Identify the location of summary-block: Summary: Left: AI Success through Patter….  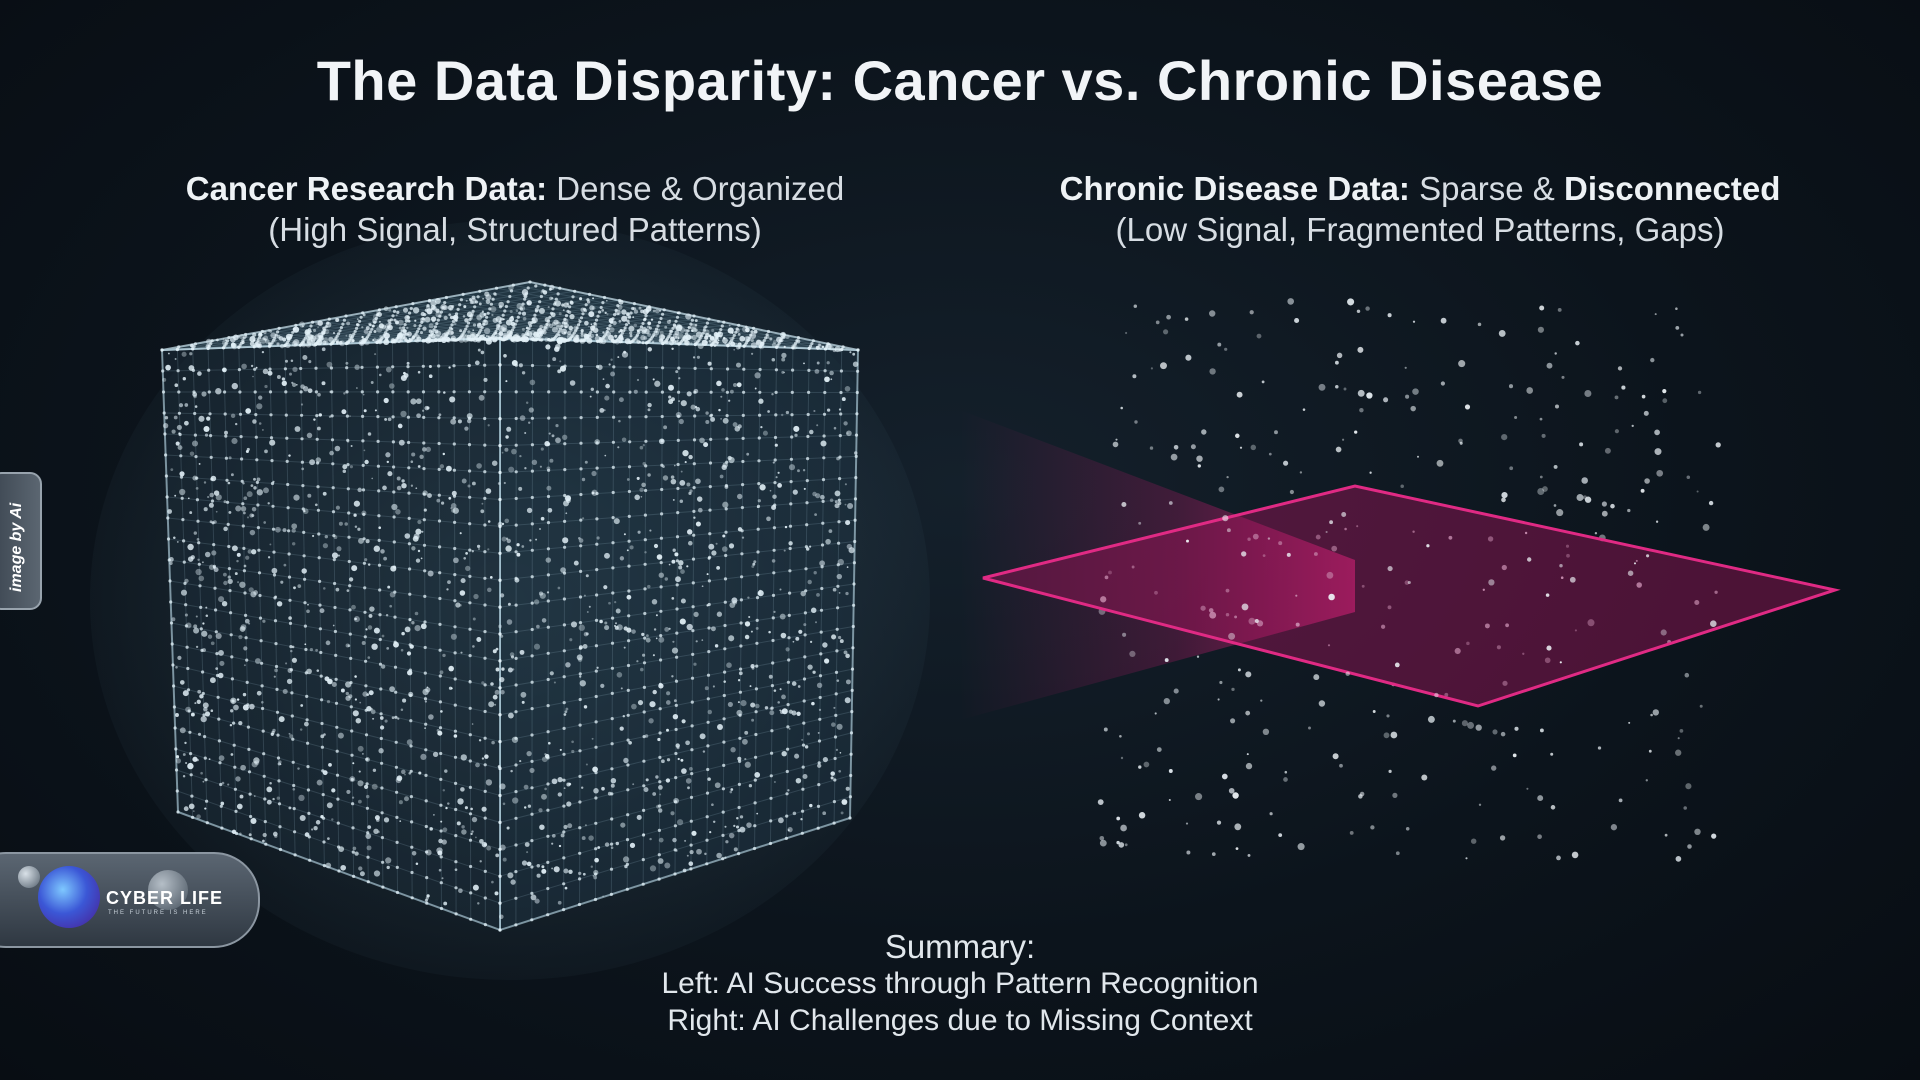
(960, 983).